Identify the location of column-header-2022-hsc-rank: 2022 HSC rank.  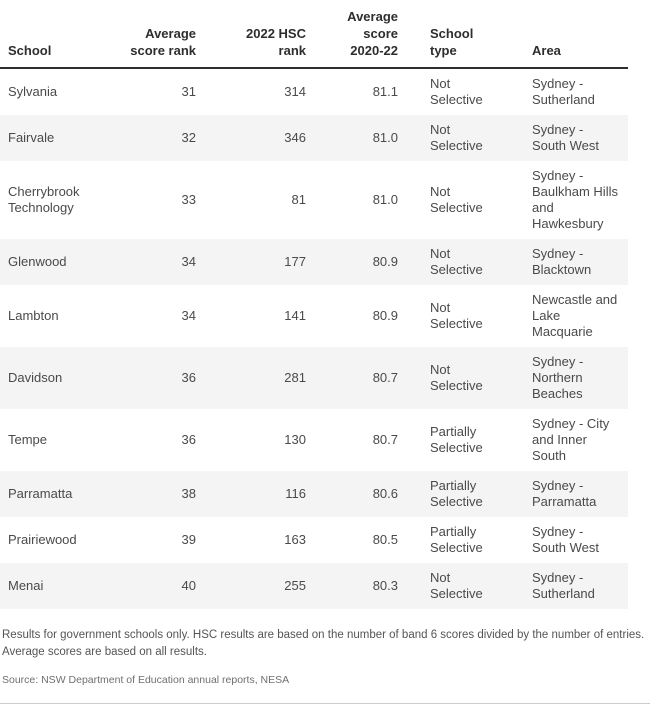
(255, 35).